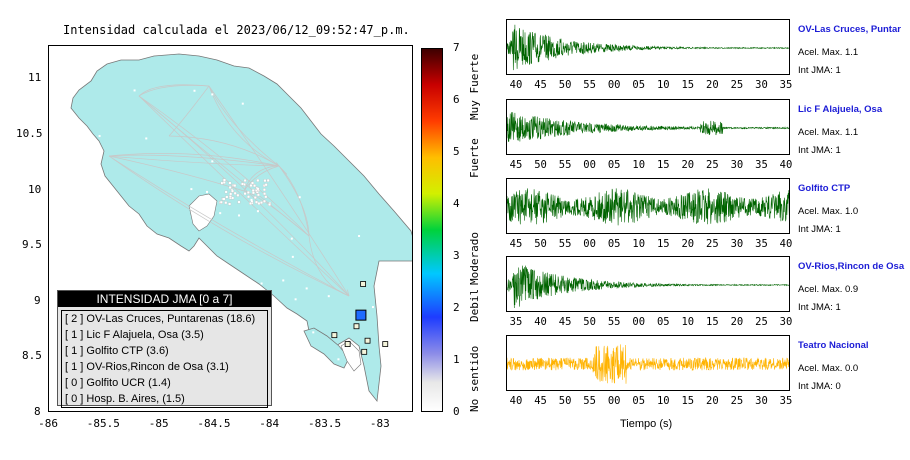  Describe the element at coordinates (688, 322) in the screenshot. I see `waveform-tick: 10` at that location.